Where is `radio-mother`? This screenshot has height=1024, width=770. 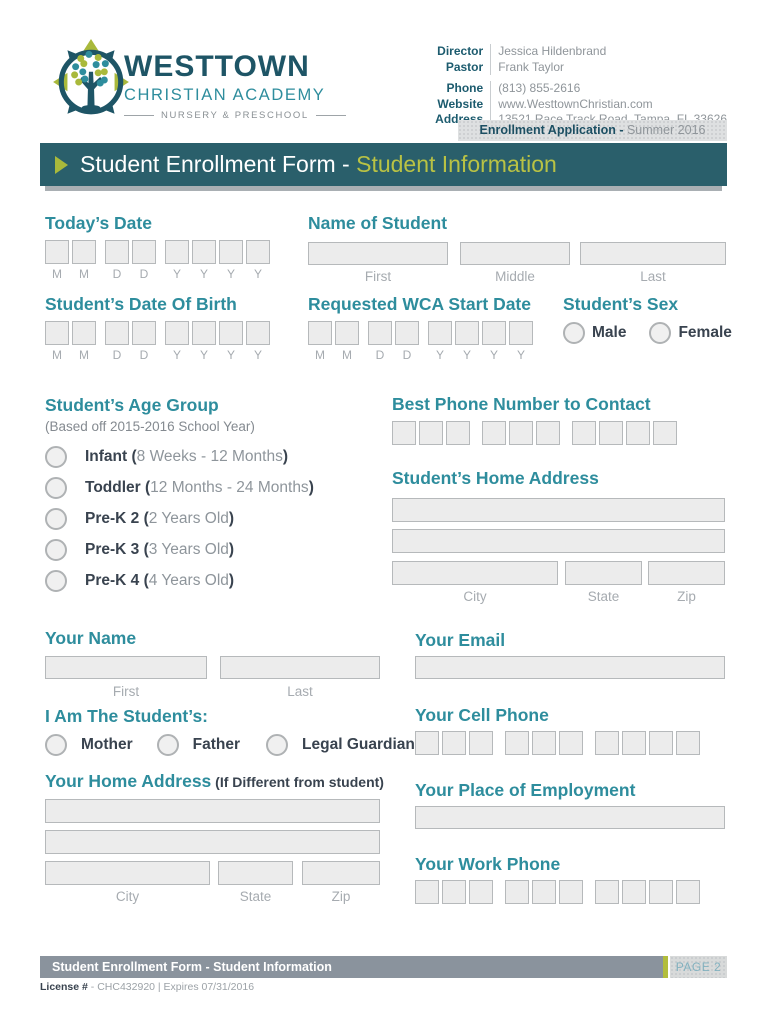
radio-mother is located at coordinates (56, 745).